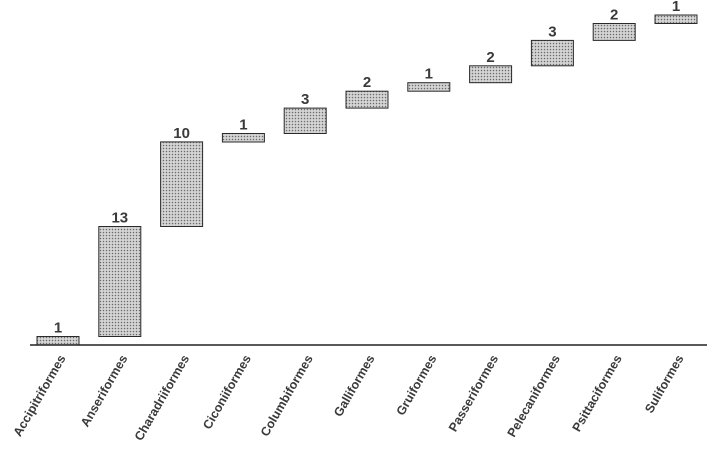 This screenshot has height=468, width=709. I want to click on bar-columbiformes, so click(305, 120).